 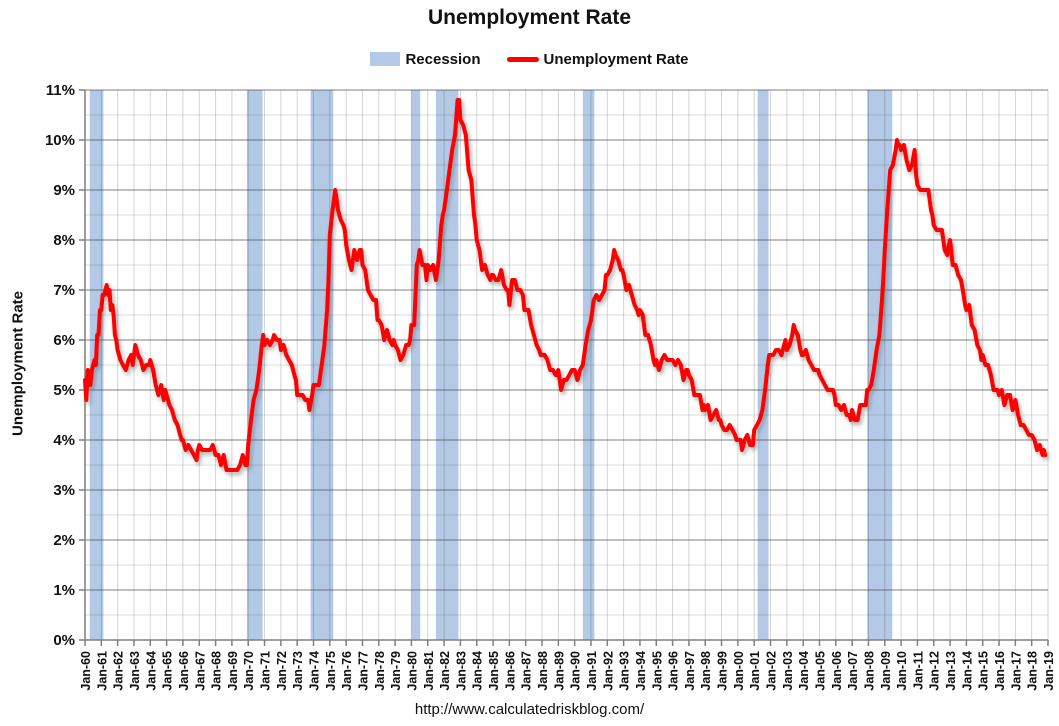 What do you see at coordinates (64, 440) in the screenshot?
I see `y-tick-label: 4%` at bounding box center [64, 440].